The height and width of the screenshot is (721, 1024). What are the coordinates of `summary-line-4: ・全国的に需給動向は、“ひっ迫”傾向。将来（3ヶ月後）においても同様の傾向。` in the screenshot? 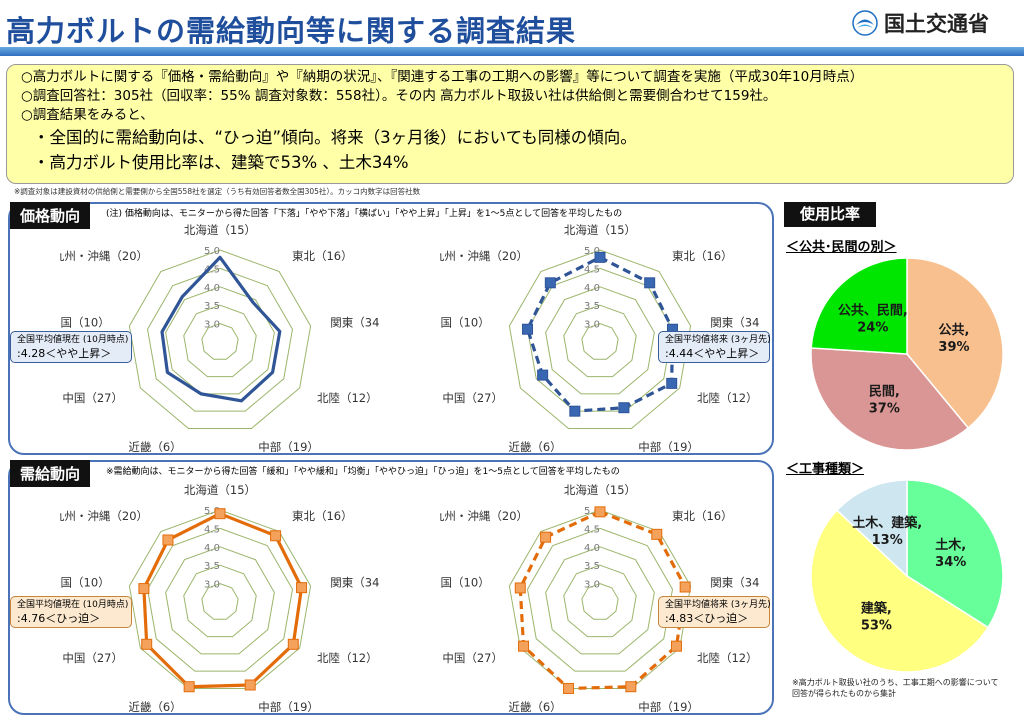 It's located at (335, 137).